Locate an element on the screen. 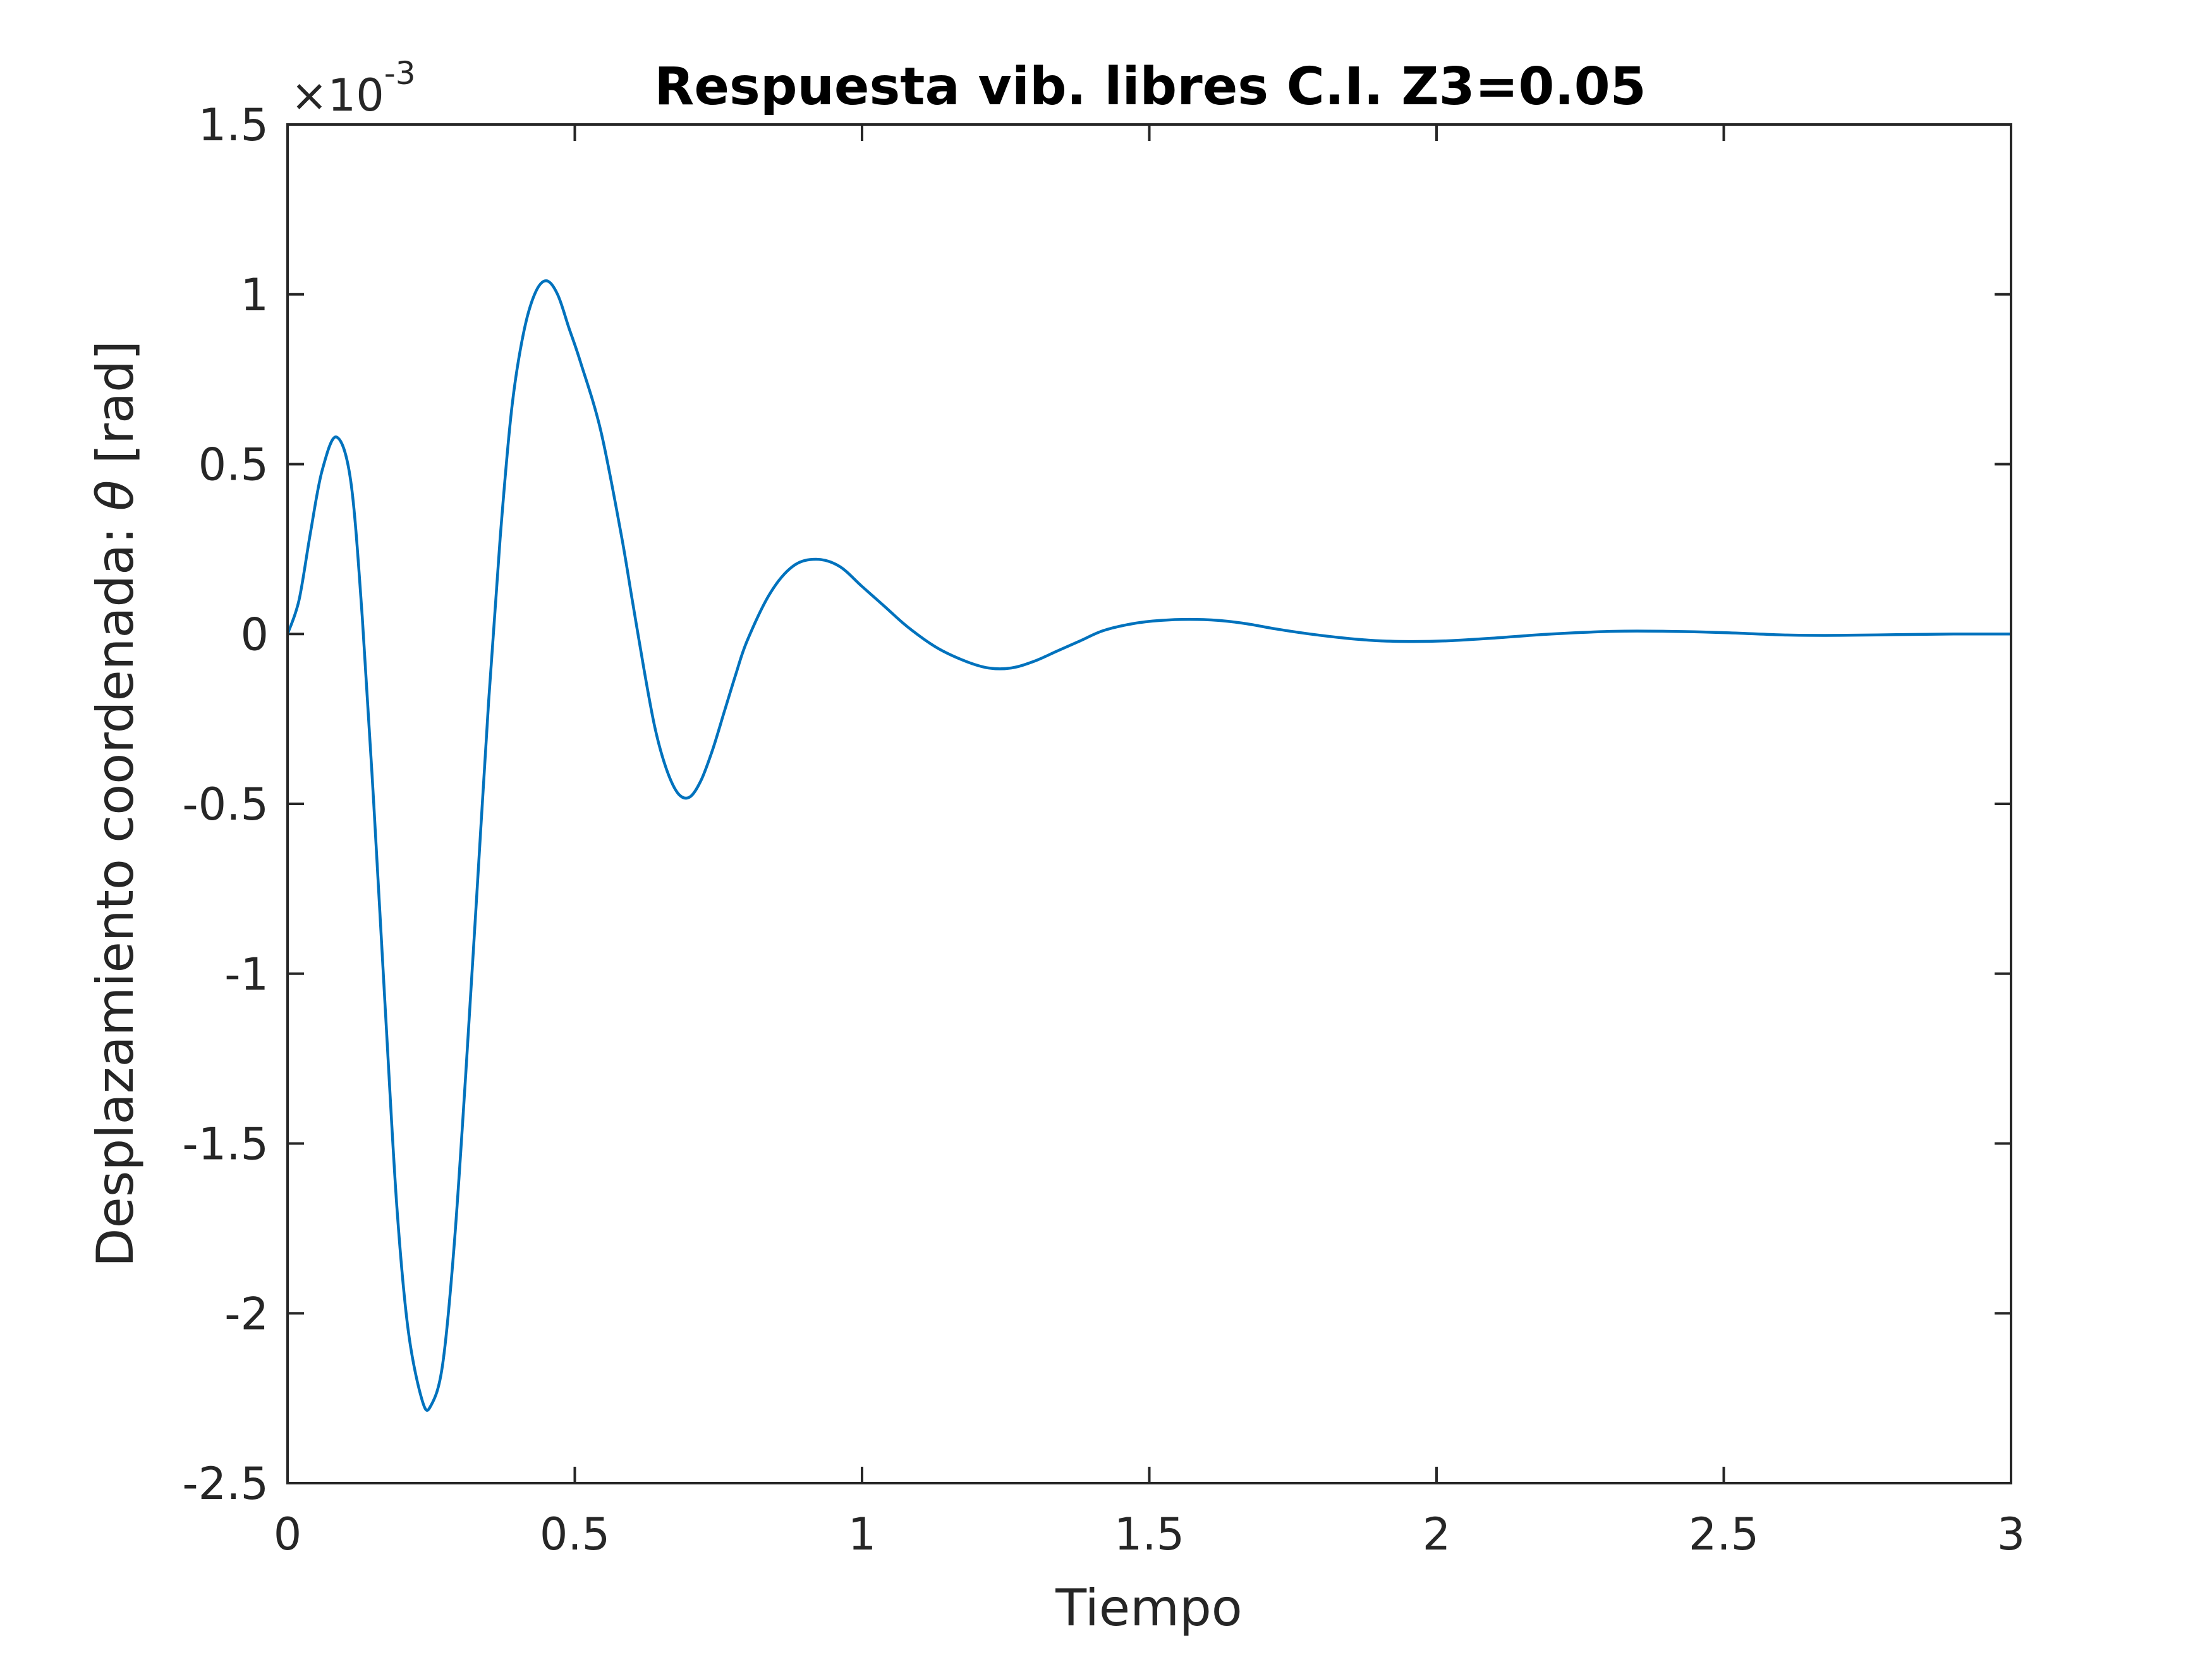 The height and width of the screenshot is (1662, 2212). x-tick-label: 2.5 is located at coordinates (1724, 1534).